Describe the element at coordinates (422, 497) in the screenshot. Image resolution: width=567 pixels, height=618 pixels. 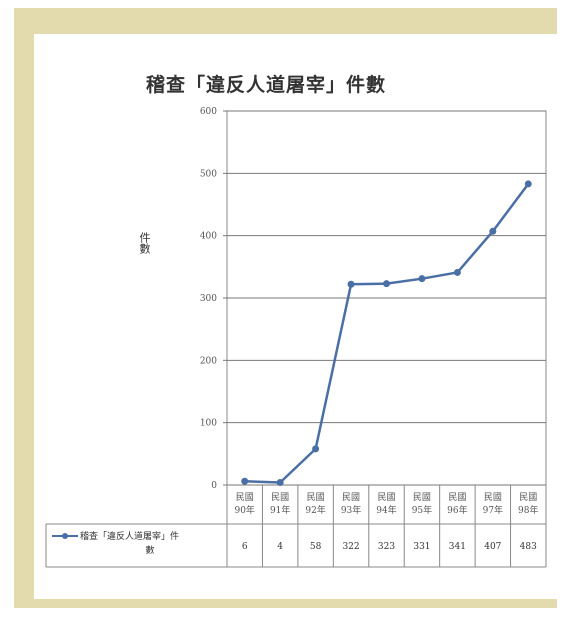
I see `x-category-label-5-line1: 民國` at that location.